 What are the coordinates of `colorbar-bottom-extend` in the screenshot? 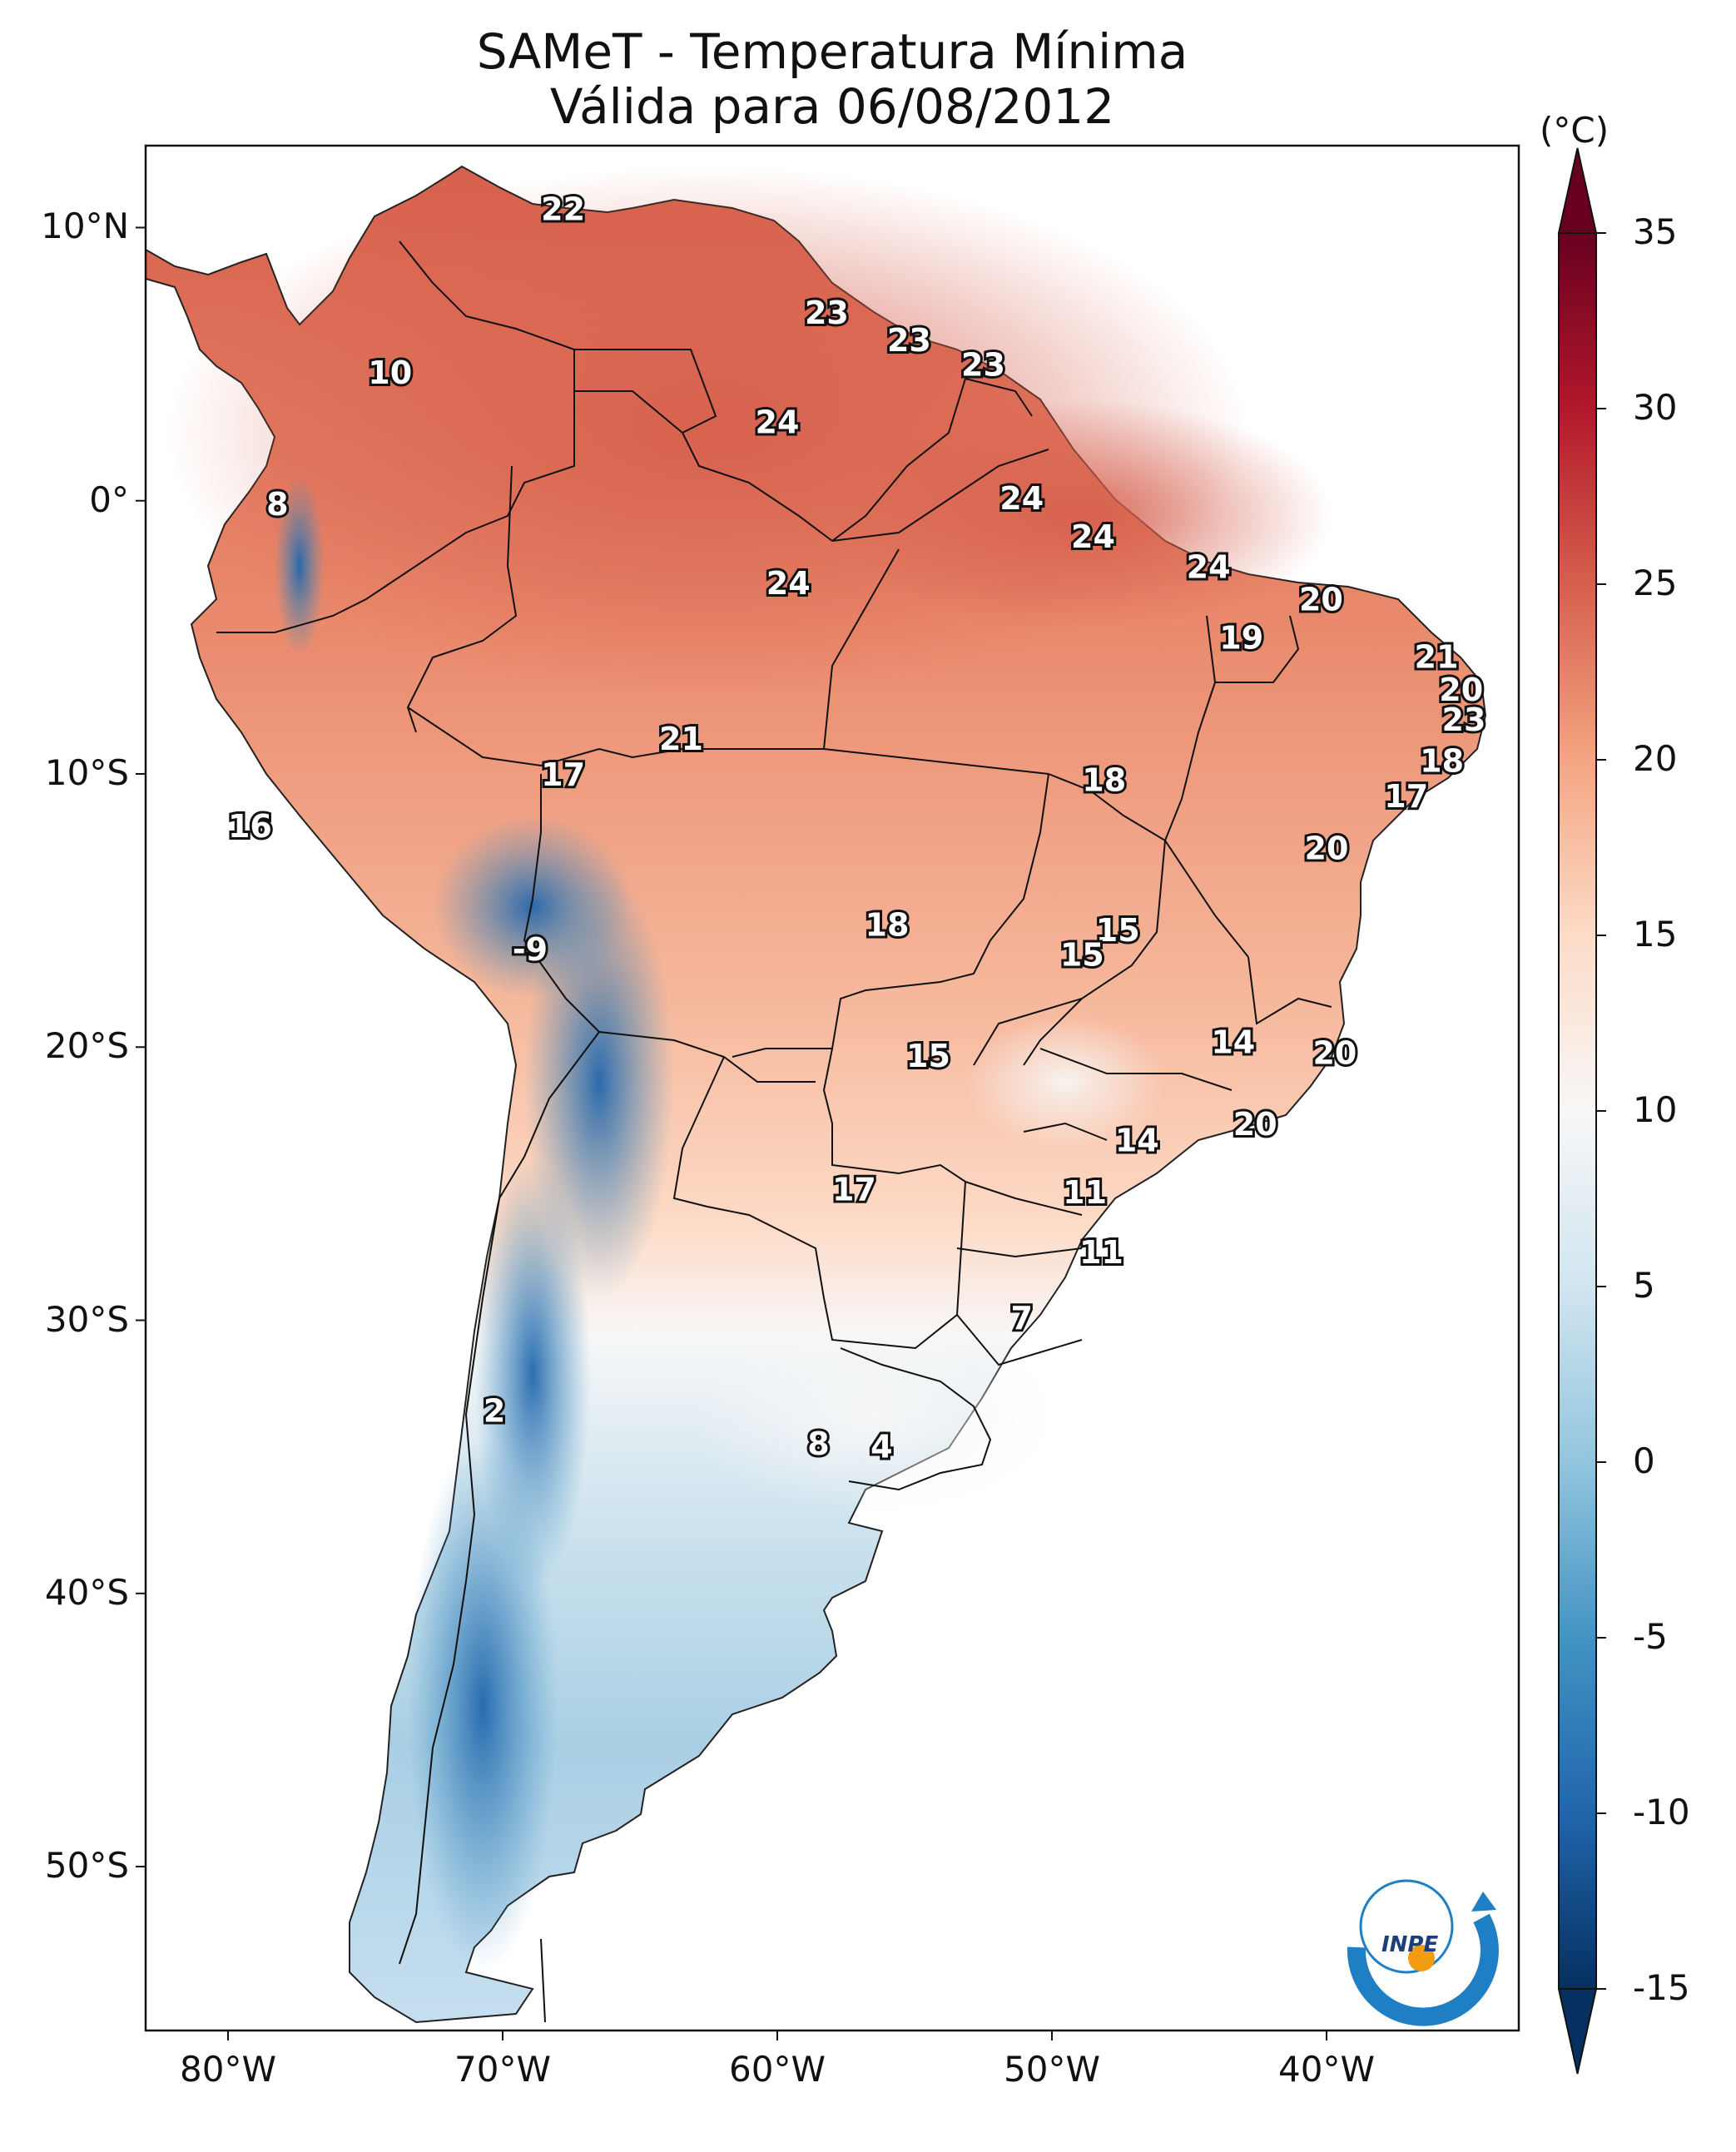 It's located at (1577, 2031).